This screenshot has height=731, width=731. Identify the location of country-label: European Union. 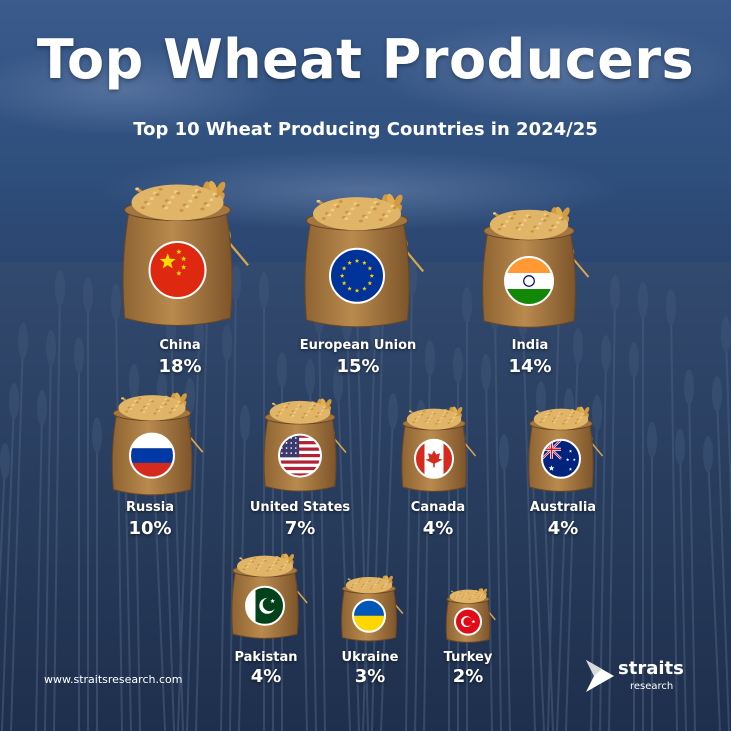
(358, 345).